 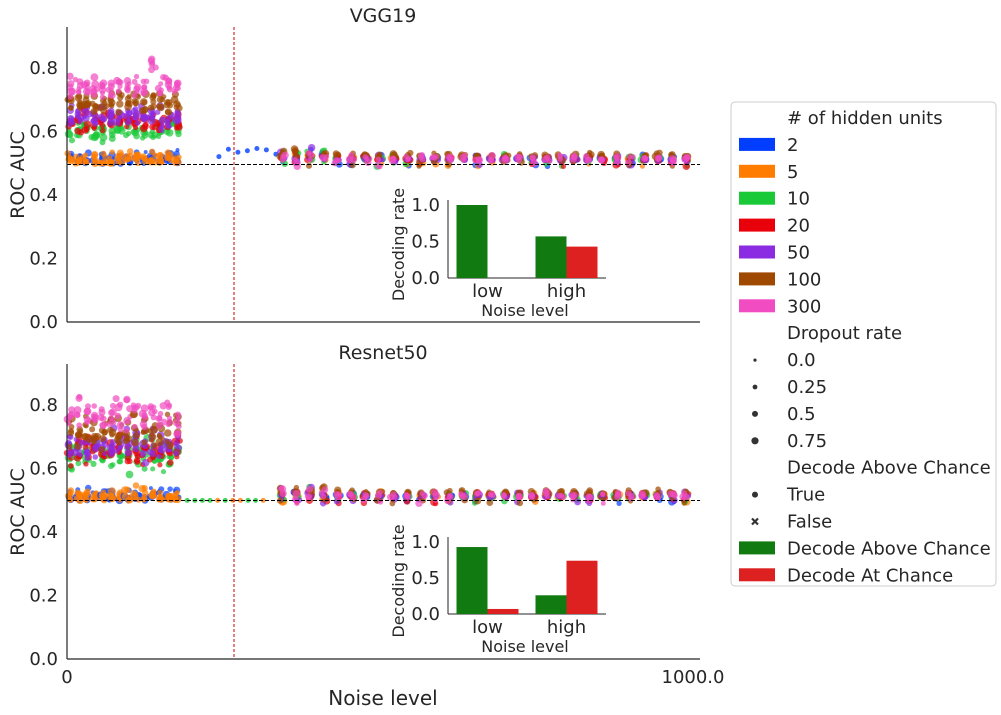 What do you see at coordinates (798, 253) in the screenshot?
I see `legend-label: 50` at bounding box center [798, 253].